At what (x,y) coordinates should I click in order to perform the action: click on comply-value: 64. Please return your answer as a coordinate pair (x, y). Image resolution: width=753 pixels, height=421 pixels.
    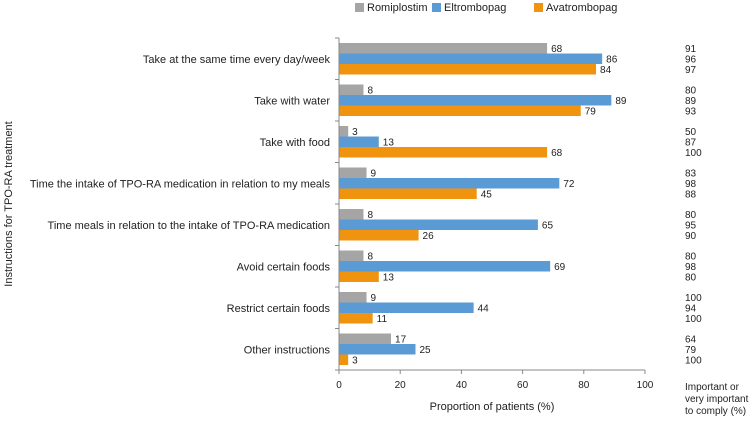
    Looking at the image, I should click on (691, 340).